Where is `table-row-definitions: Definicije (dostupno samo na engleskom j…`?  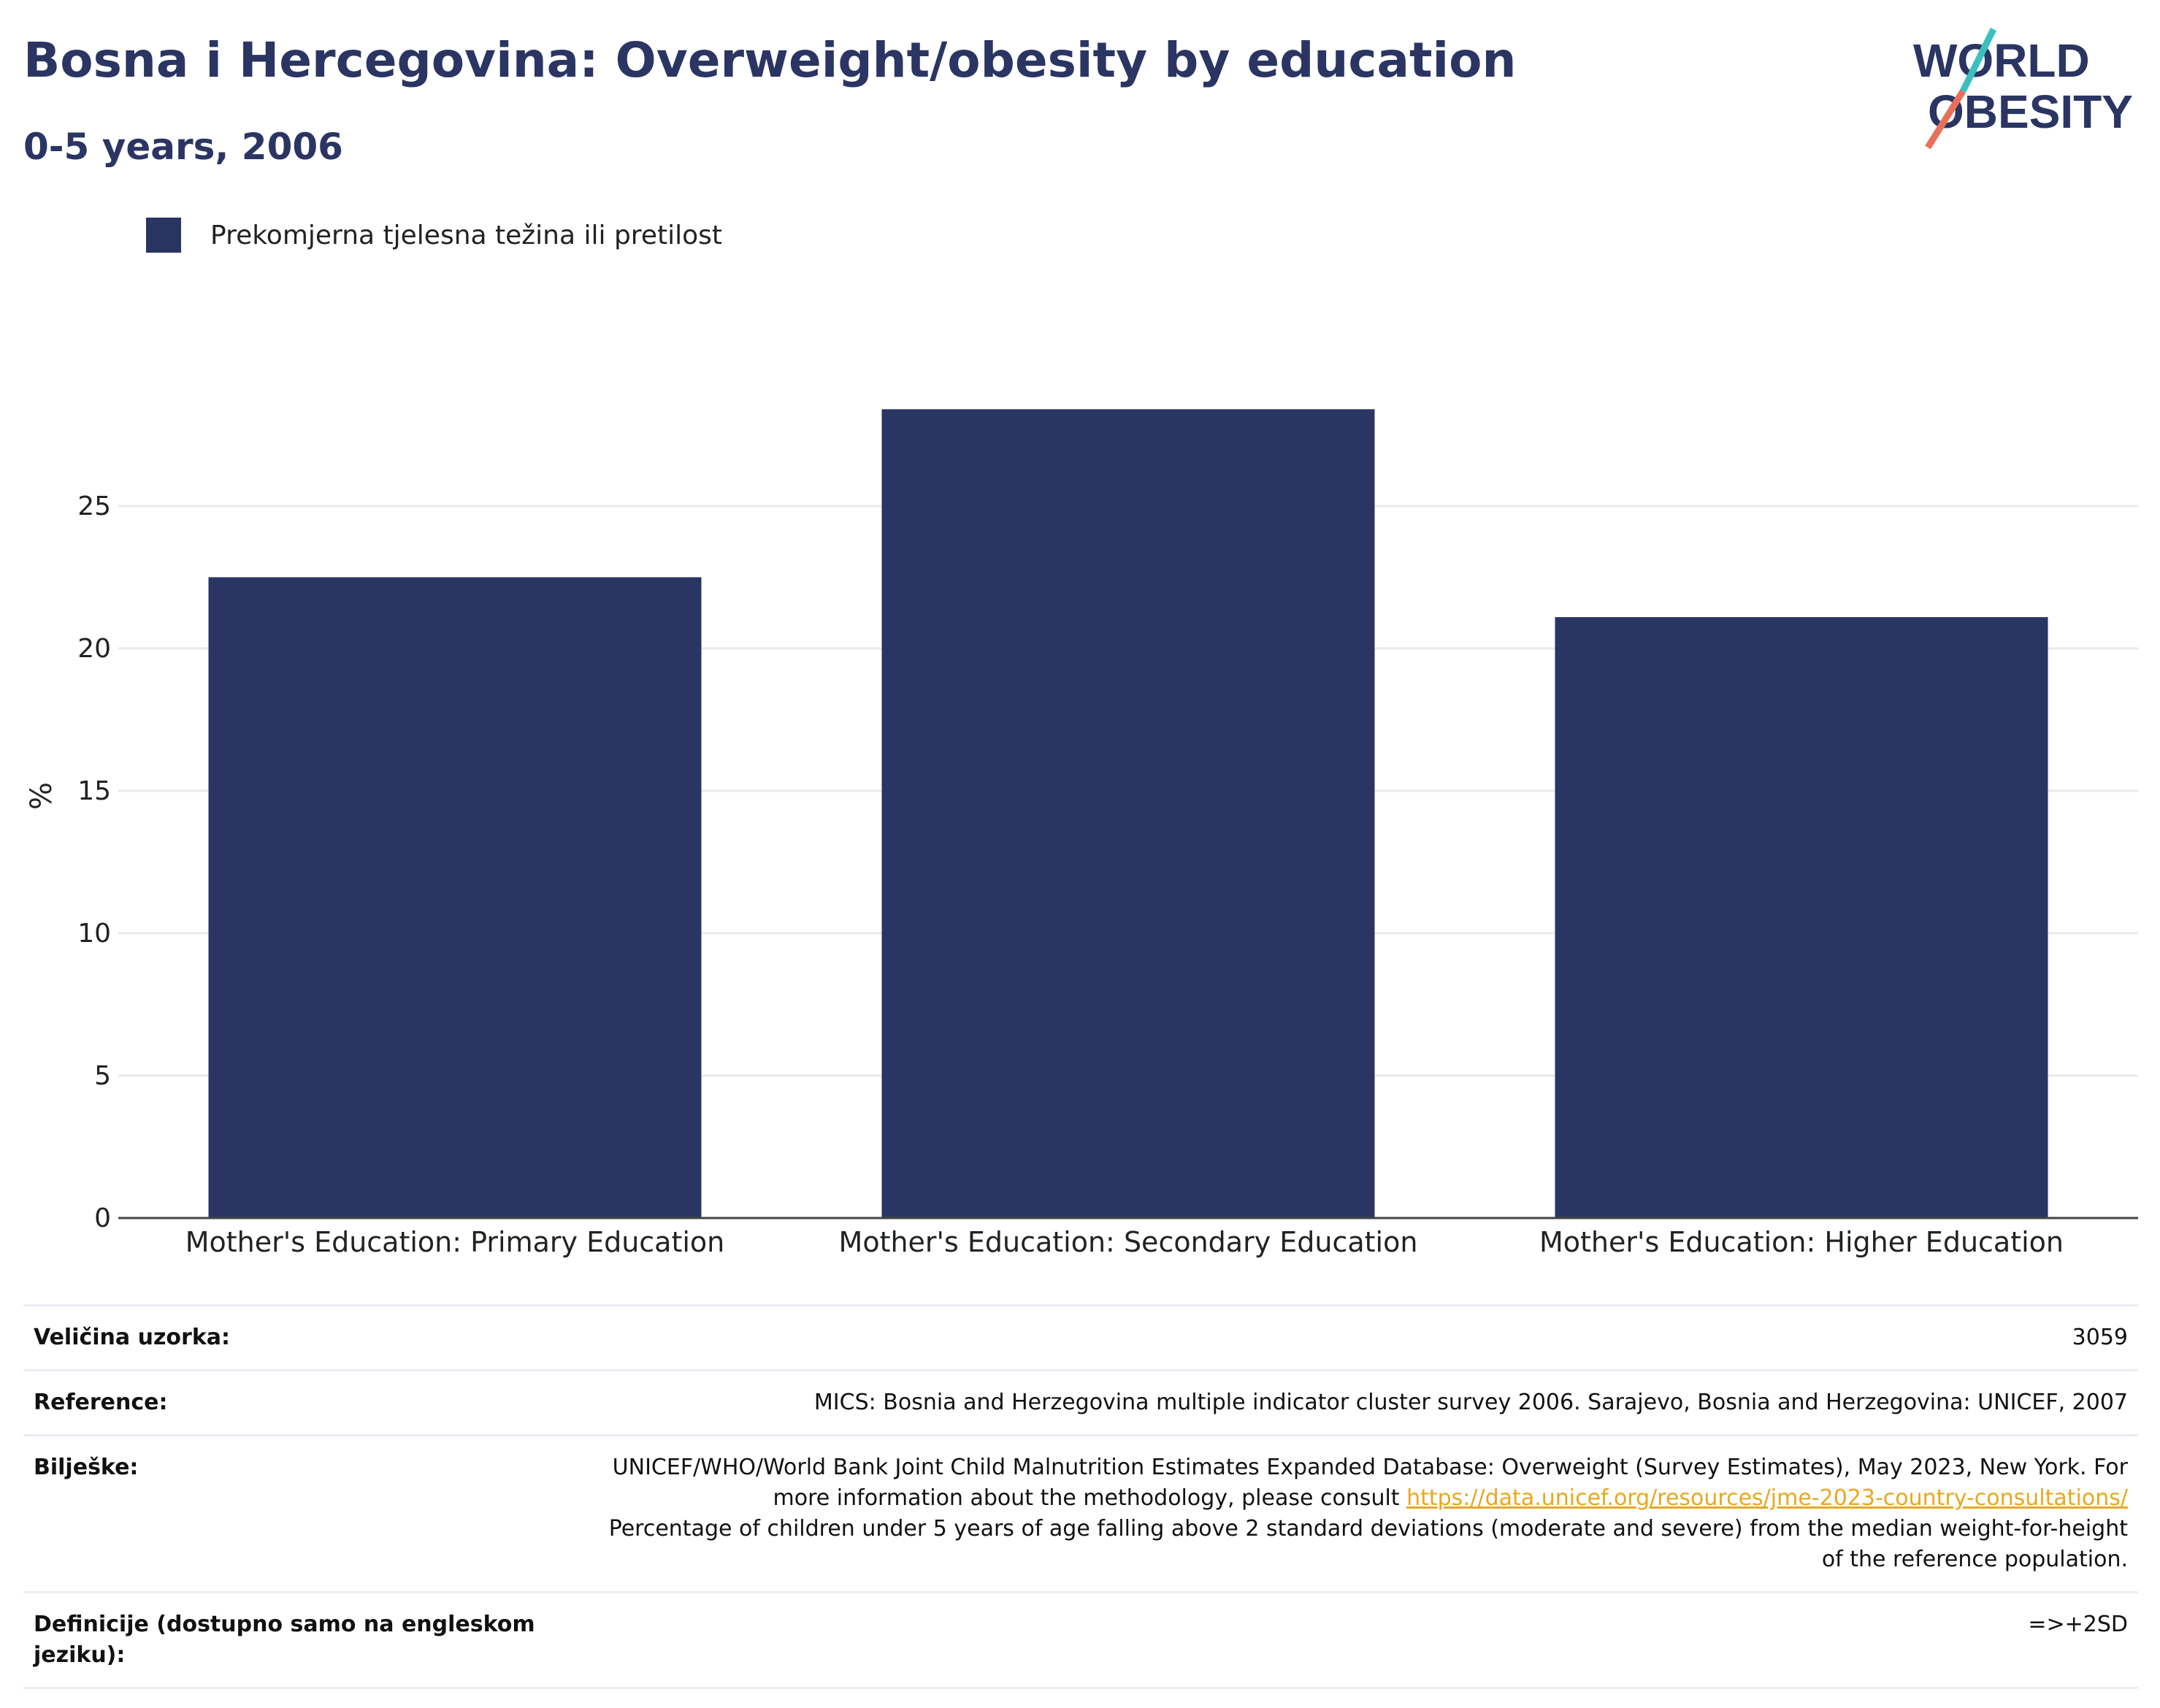
table-row-definitions: Definicije (dostupno samo na engleskom j… is located at coordinates (1080, 1640).